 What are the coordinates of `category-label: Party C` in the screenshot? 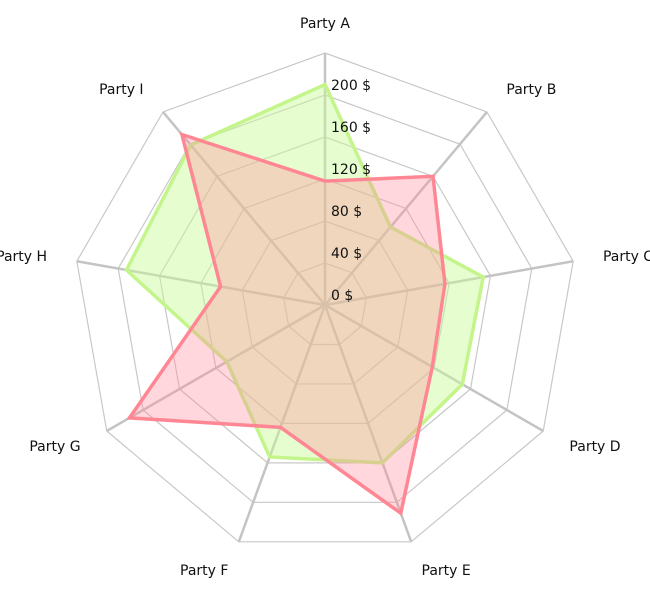 It's located at (626, 257).